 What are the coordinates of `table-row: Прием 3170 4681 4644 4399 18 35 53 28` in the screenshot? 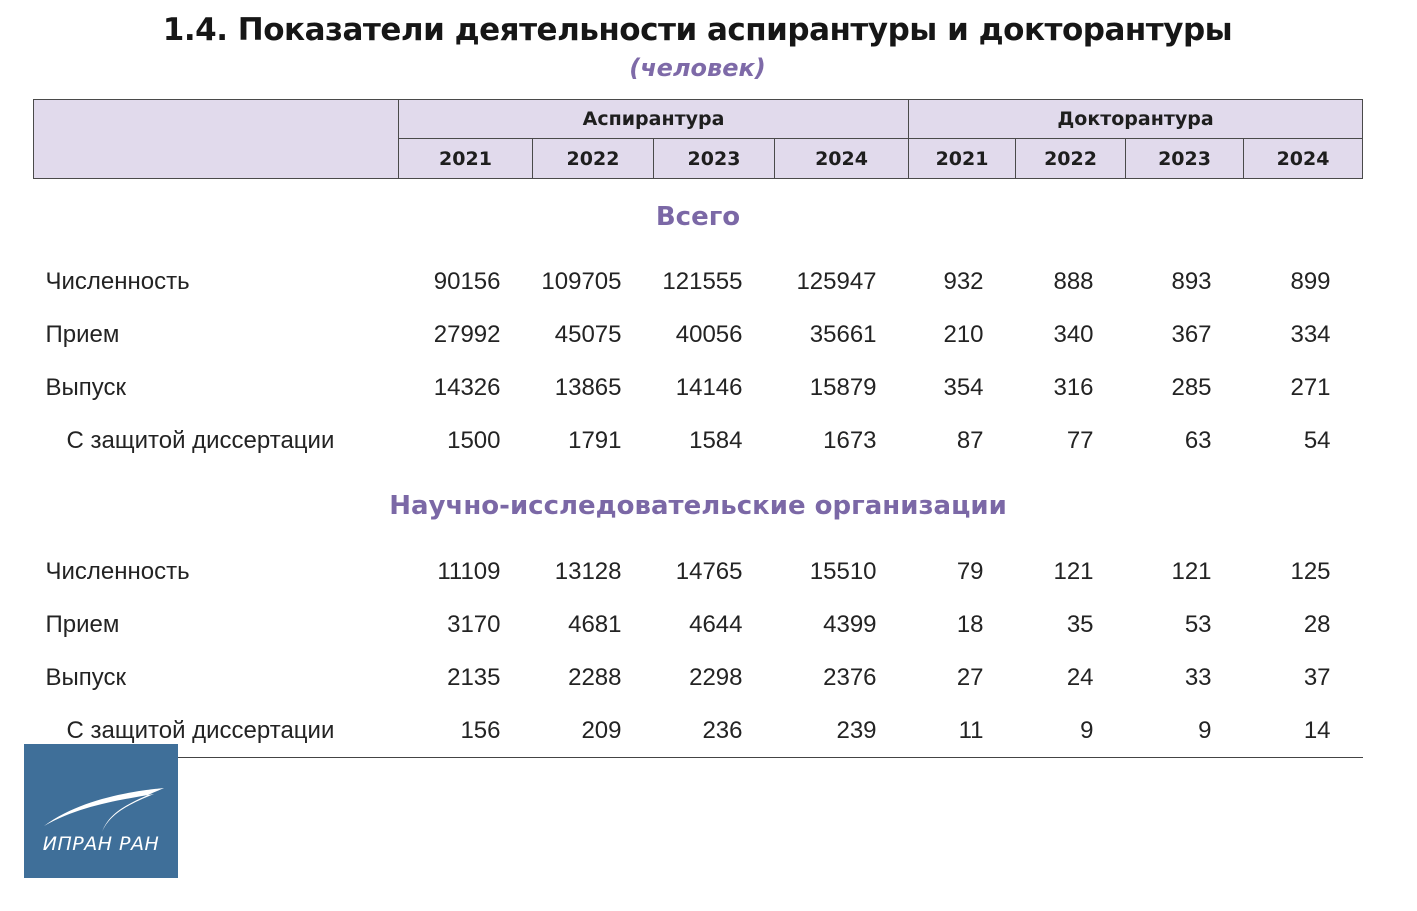 It's located at (698, 624).